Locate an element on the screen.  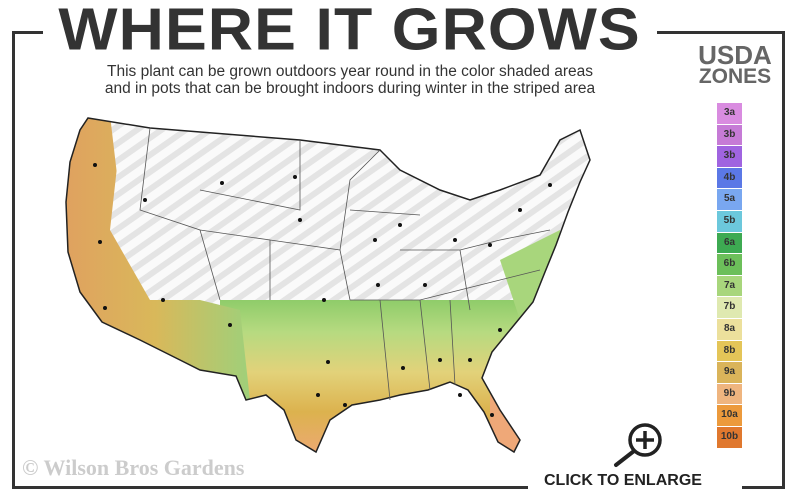
legend-zone-5b: 5b is located at coordinates (729, 221).